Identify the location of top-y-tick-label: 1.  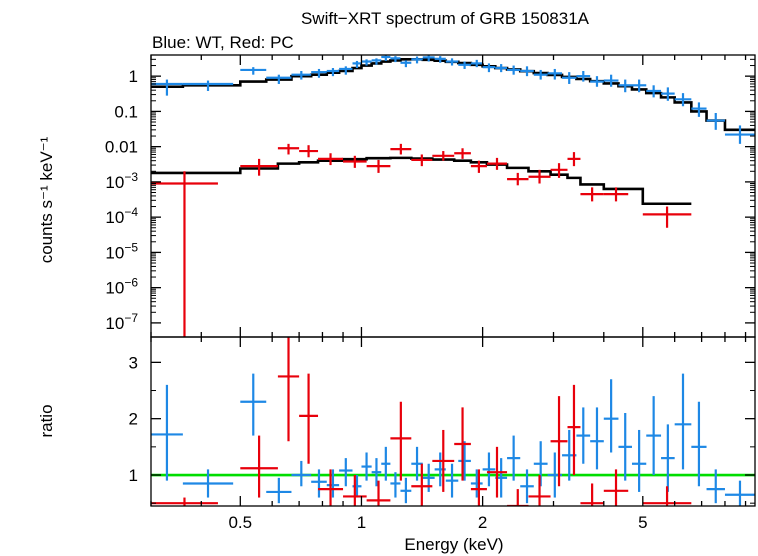
(133, 76).